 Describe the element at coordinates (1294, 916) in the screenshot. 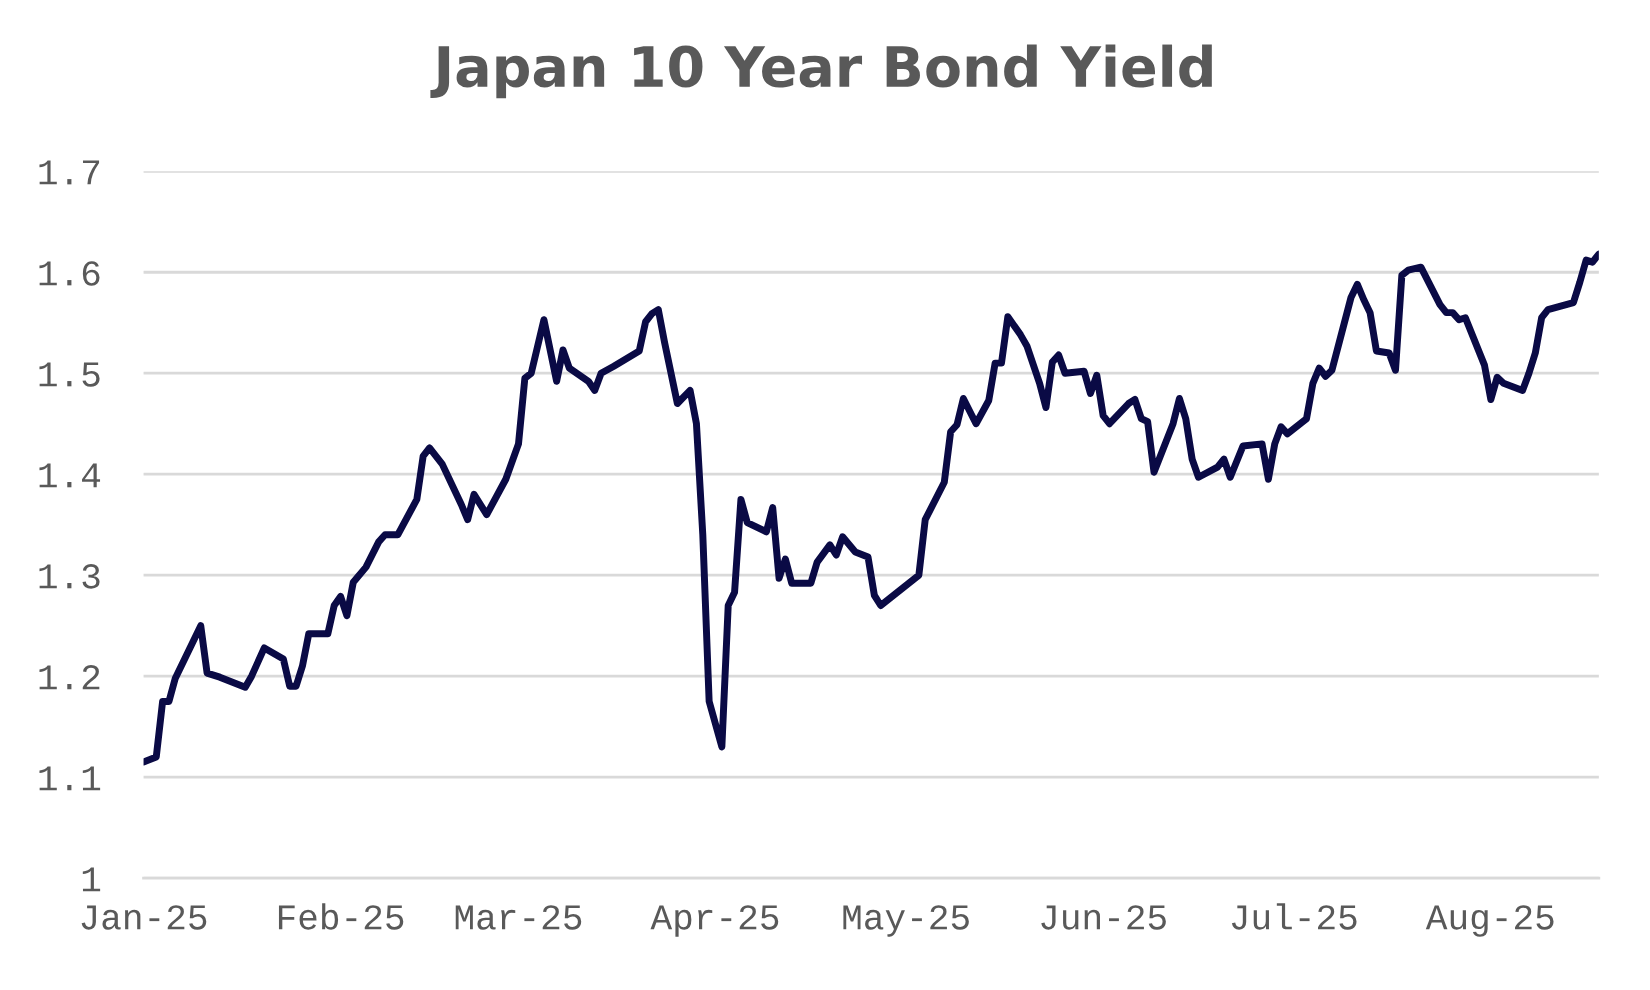

I see `x-tick-label: Jul-25` at that location.